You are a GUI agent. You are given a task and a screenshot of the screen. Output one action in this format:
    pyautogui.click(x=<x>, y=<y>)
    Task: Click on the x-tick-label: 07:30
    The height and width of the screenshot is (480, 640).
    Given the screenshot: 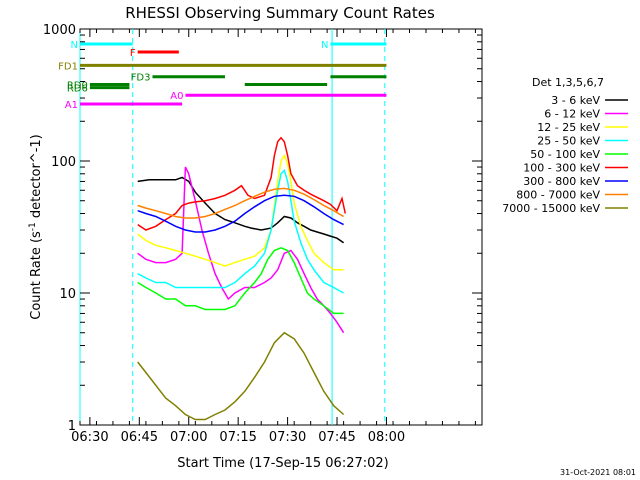 What is the action you would take?
    pyautogui.click(x=287, y=437)
    